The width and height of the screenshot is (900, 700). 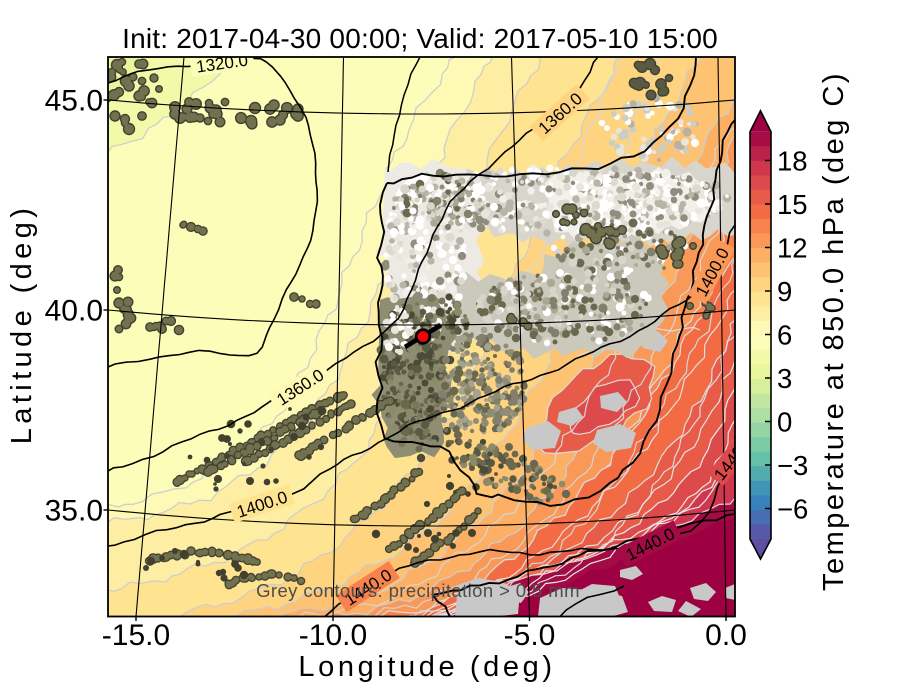 I want to click on svg-text: 15, so click(x=792, y=204).